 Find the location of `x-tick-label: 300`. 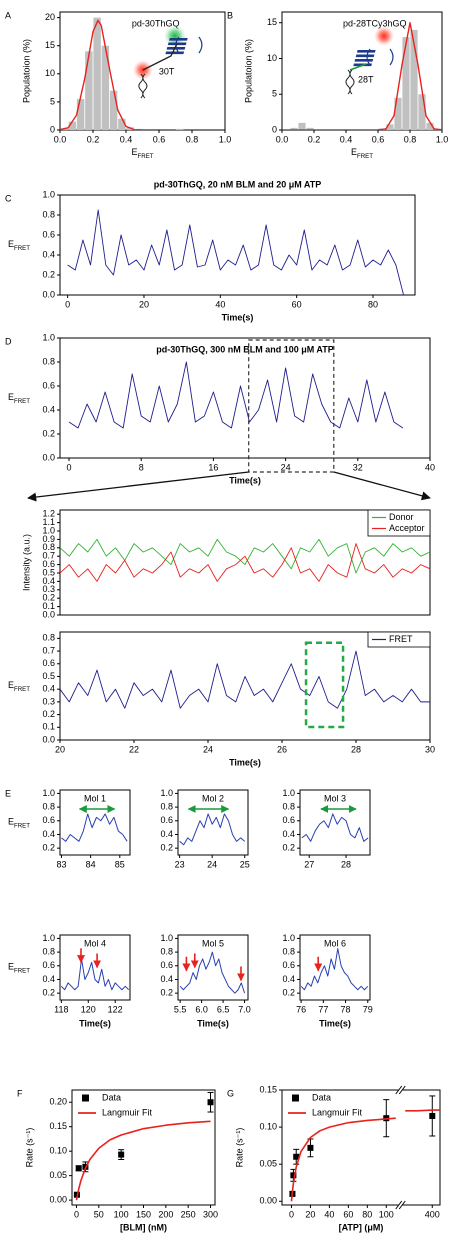

x-tick-label: 300 is located at coordinates (210, 1214).